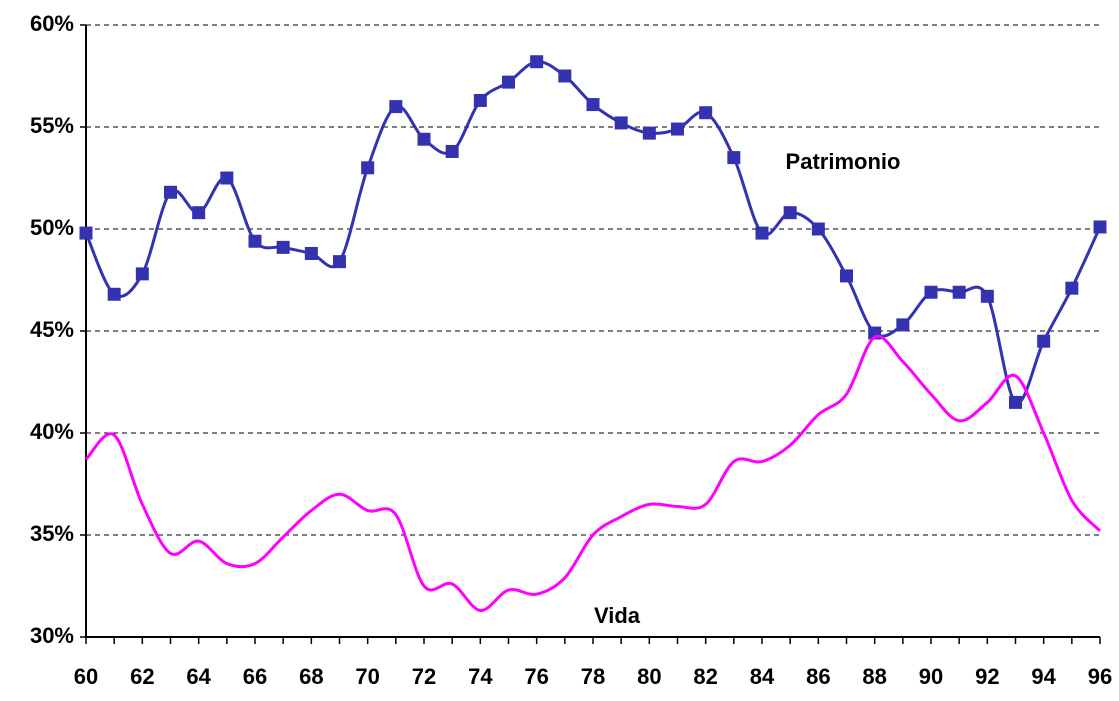 This screenshot has width=1119, height=701. I want to click on x-tick-label: 68, so click(311, 676).